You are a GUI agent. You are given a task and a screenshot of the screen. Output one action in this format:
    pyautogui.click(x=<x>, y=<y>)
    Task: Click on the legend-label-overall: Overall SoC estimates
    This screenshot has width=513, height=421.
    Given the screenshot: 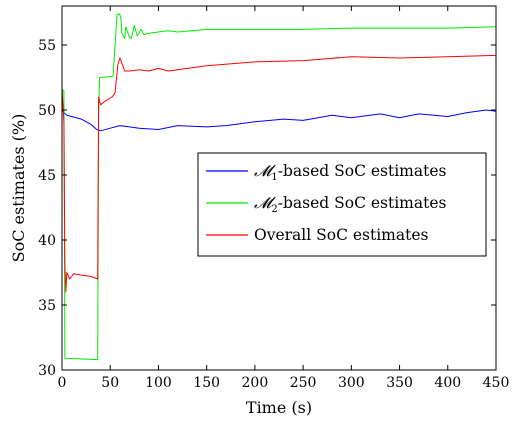 What is the action you would take?
    pyautogui.click(x=341, y=235)
    